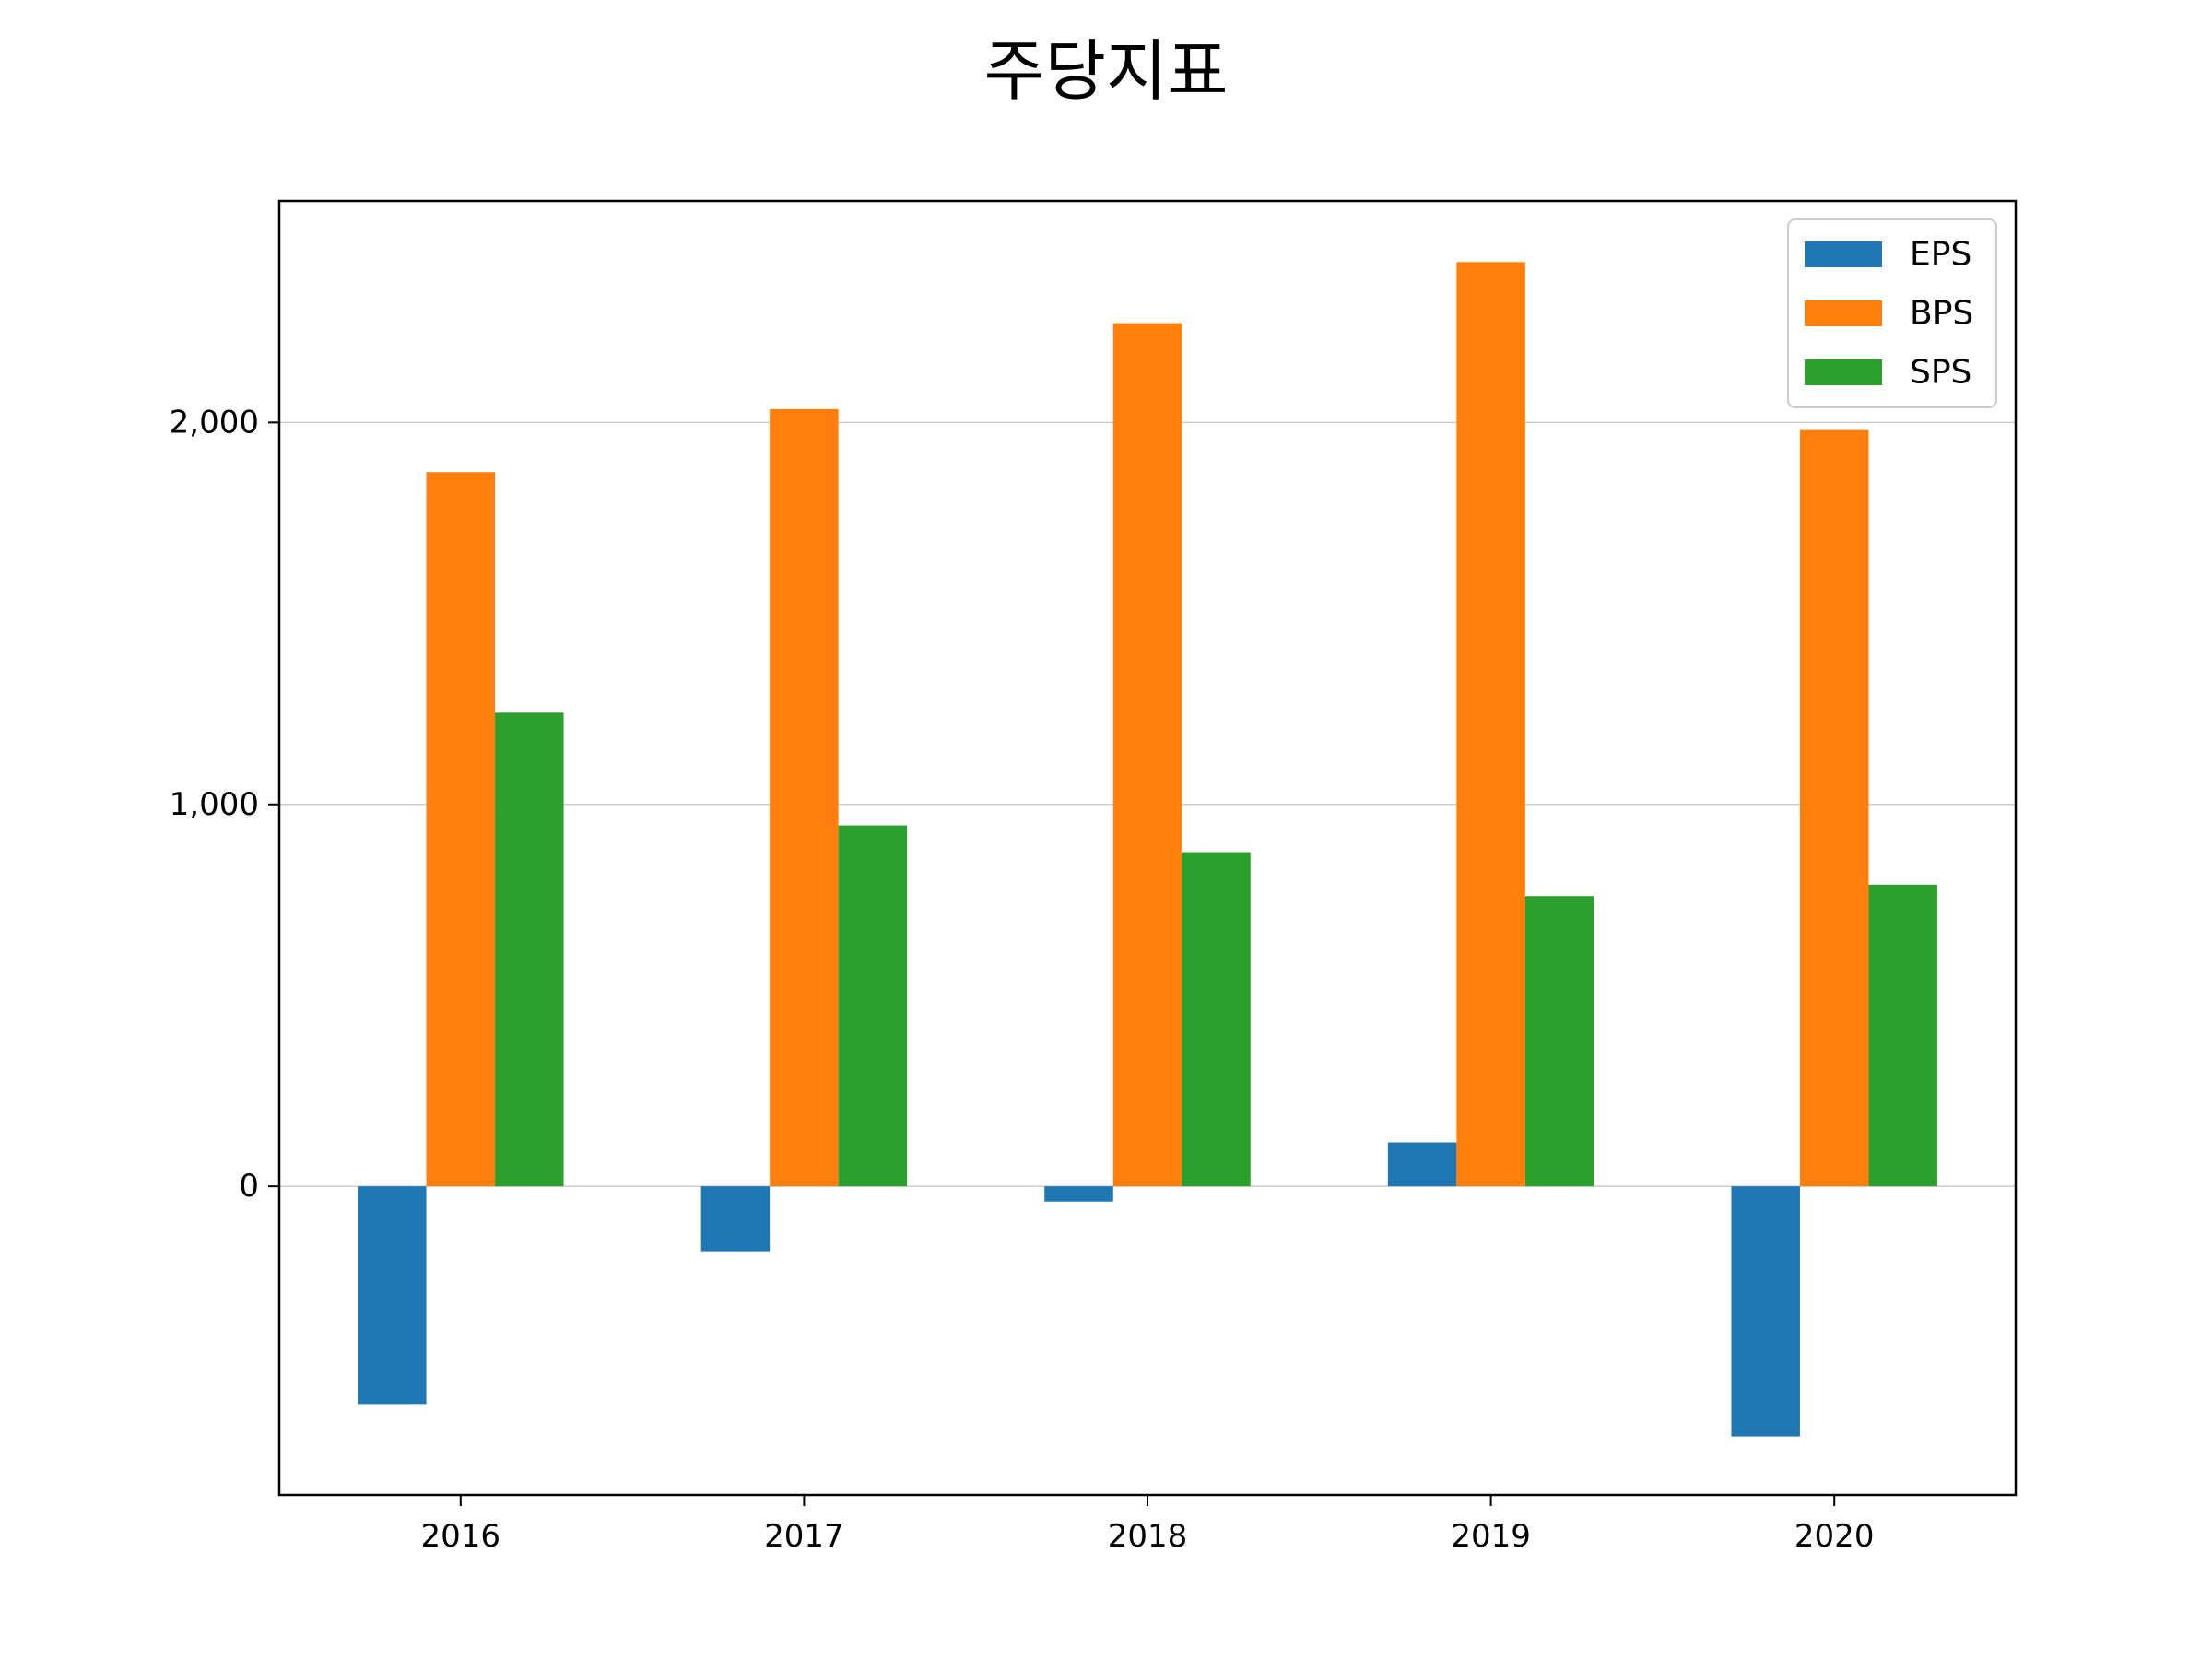  Describe the element at coordinates (461, 829) in the screenshot. I see `bar-bps-2016` at that location.